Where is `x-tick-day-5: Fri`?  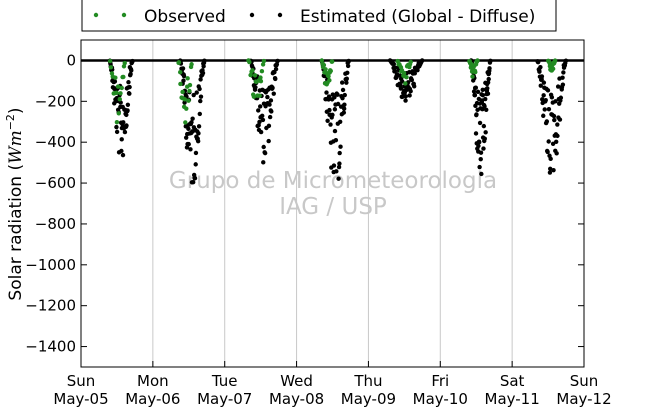 x-tick-day-5: Fri is located at coordinates (440, 381).